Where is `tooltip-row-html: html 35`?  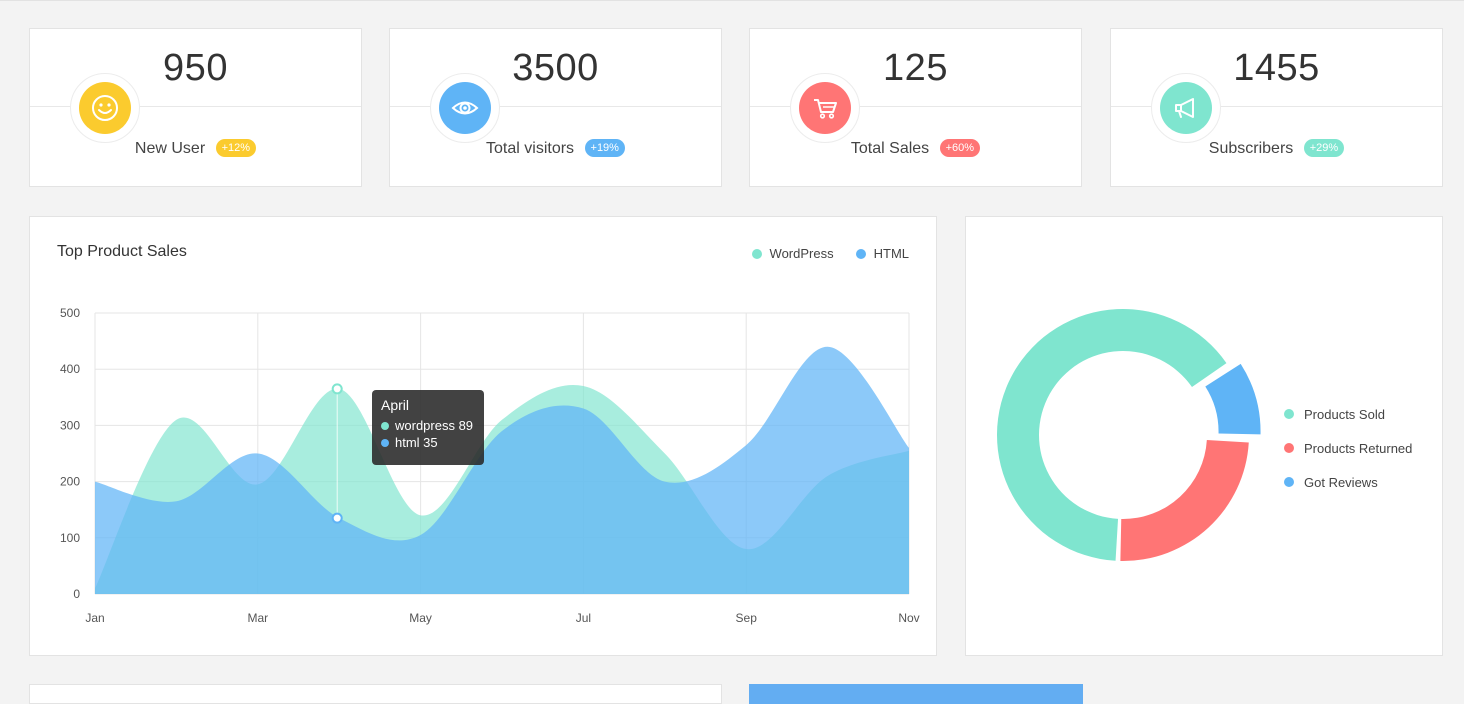 tooltip-row-html: html 35 is located at coordinates (428, 442).